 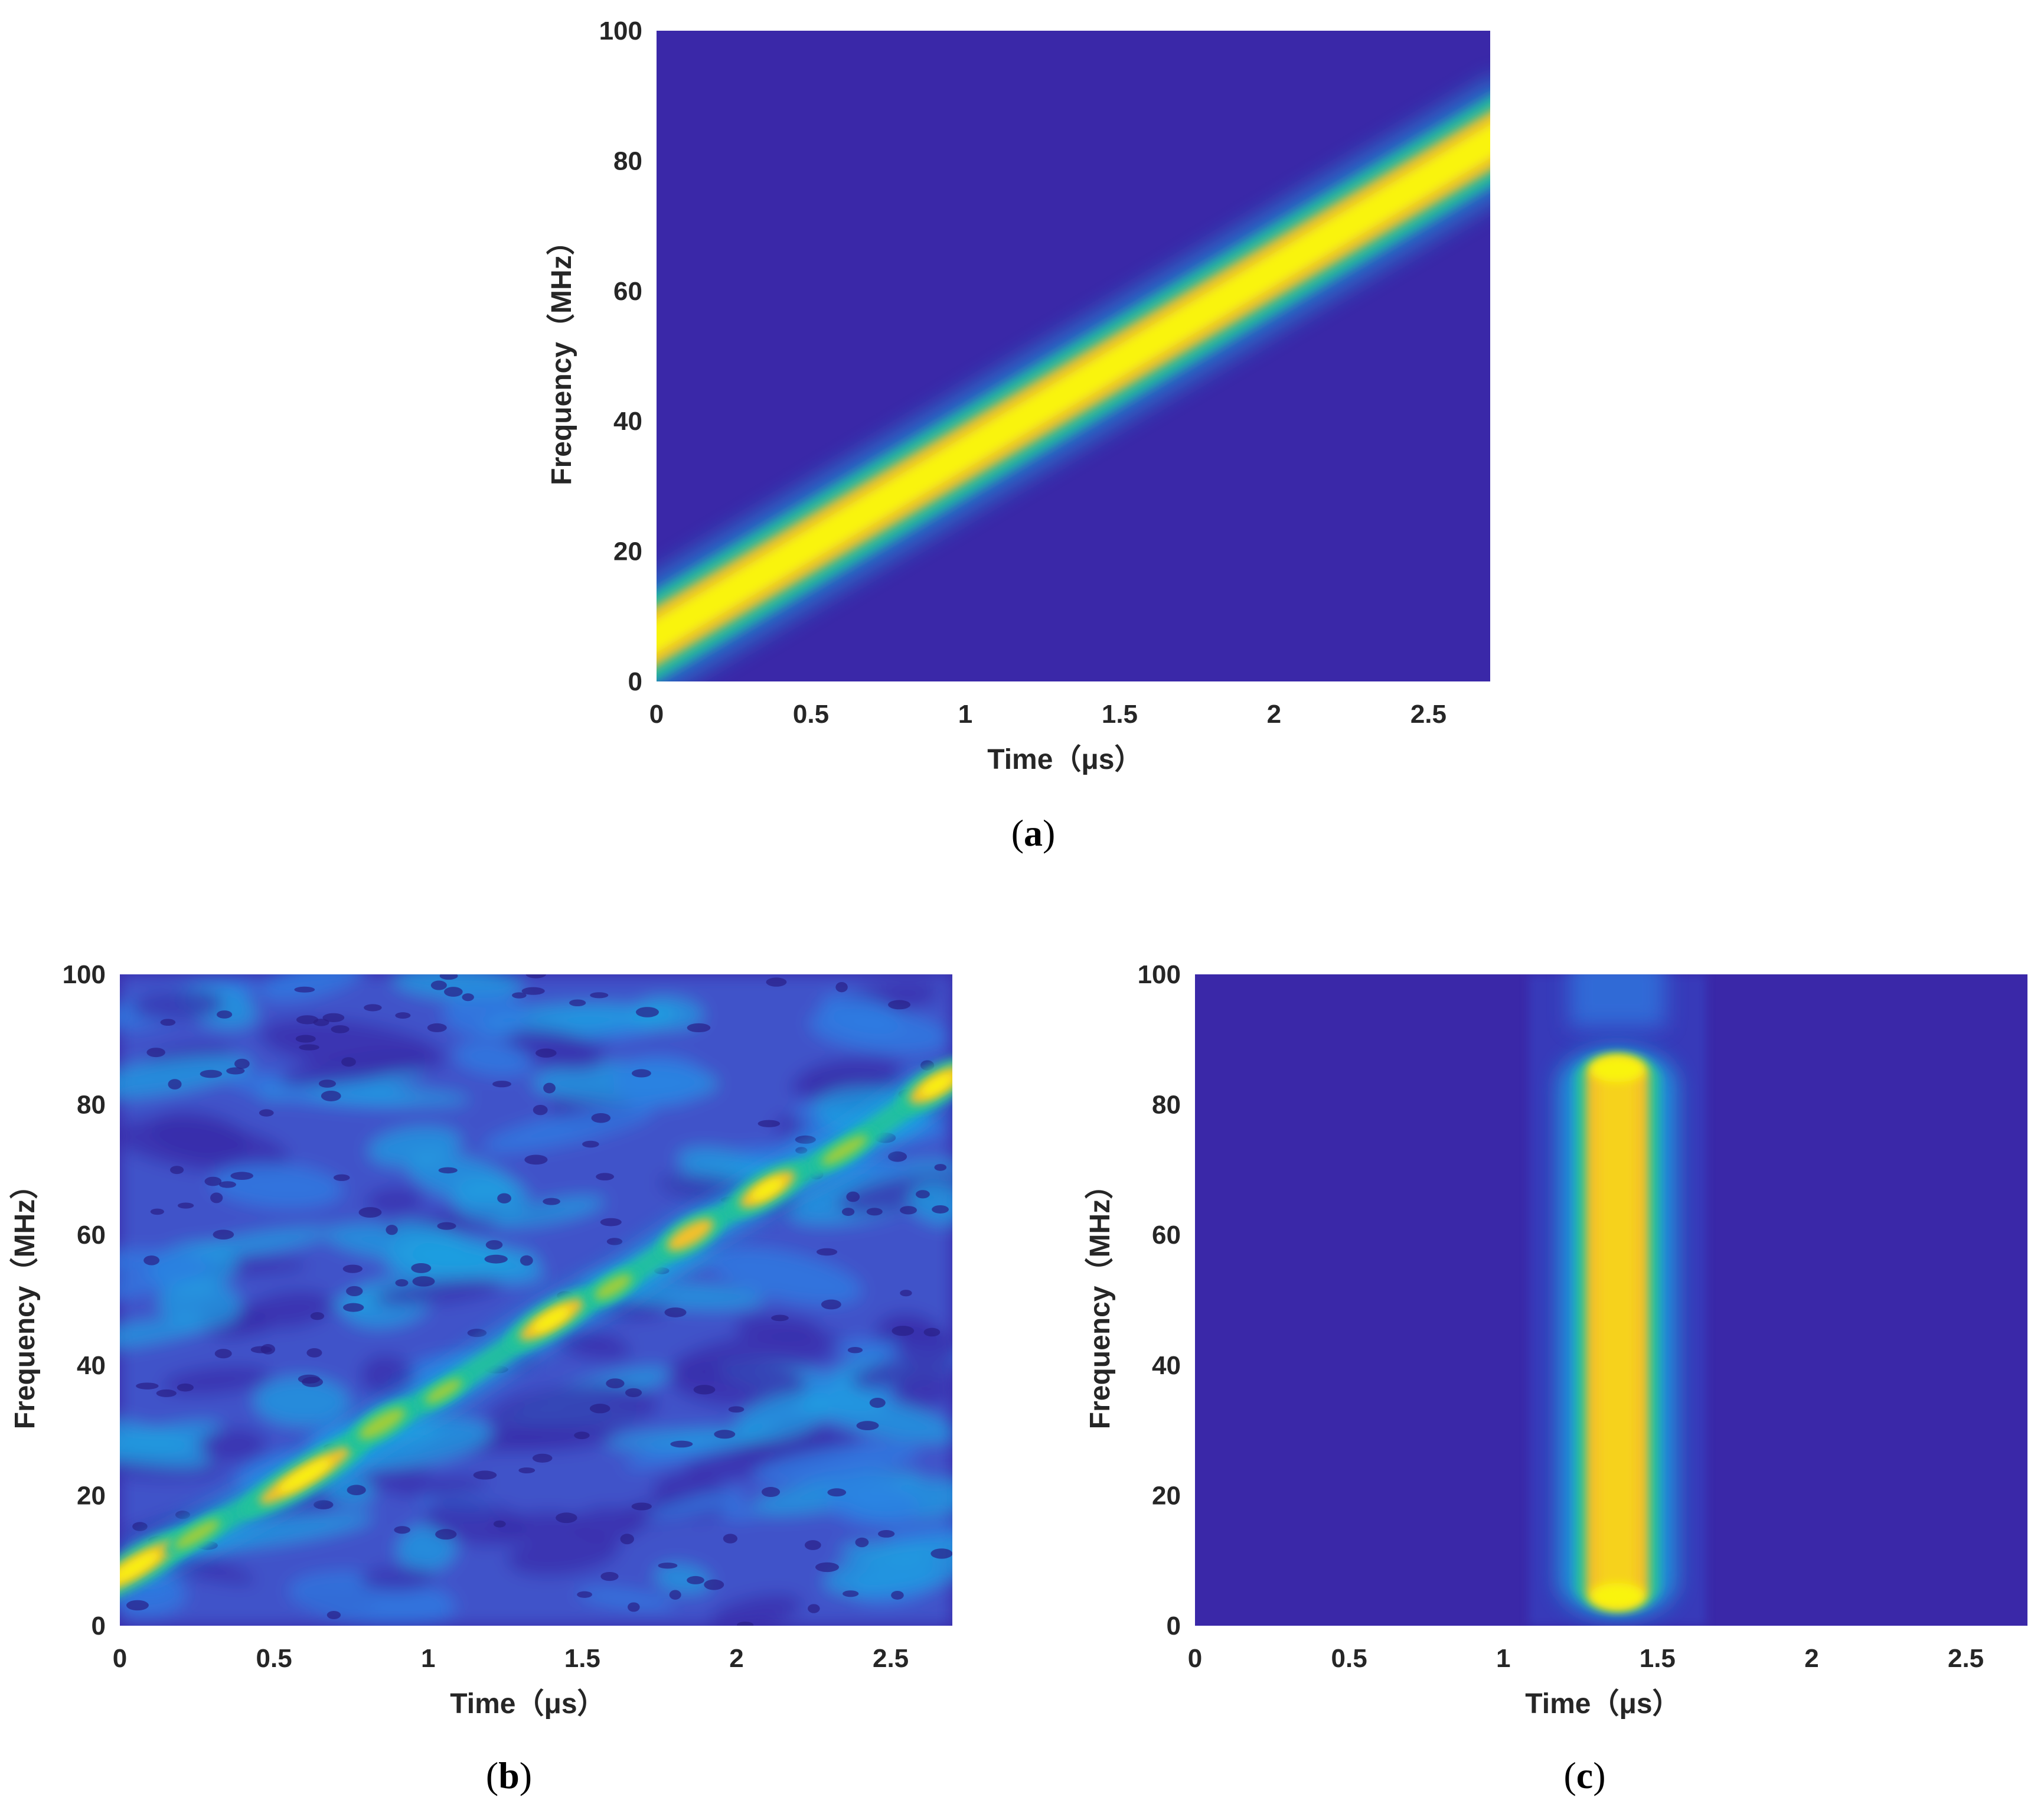 What do you see at coordinates (428, 1658) in the screenshot?
I see `x-tick-label: 1` at bounding box center [428, 1658].